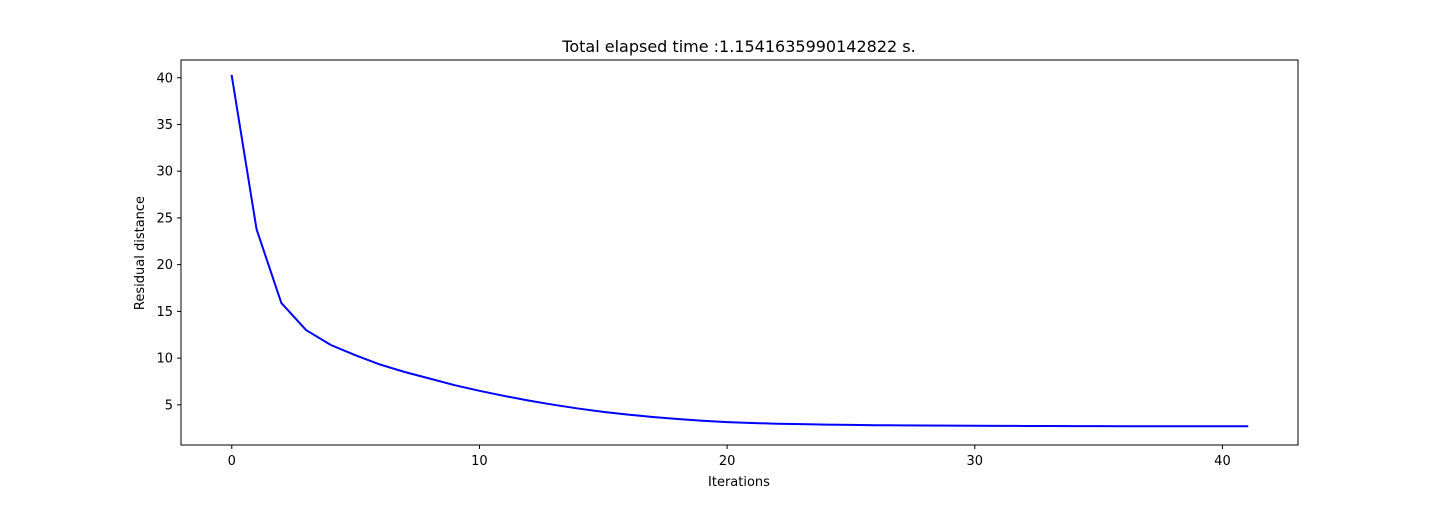 The image size is (1442, 506). What do you see at coordinates (140, 253) in the screenshot?
I see `y-axis-label: Residual distance` at bounding box center [140, 253].